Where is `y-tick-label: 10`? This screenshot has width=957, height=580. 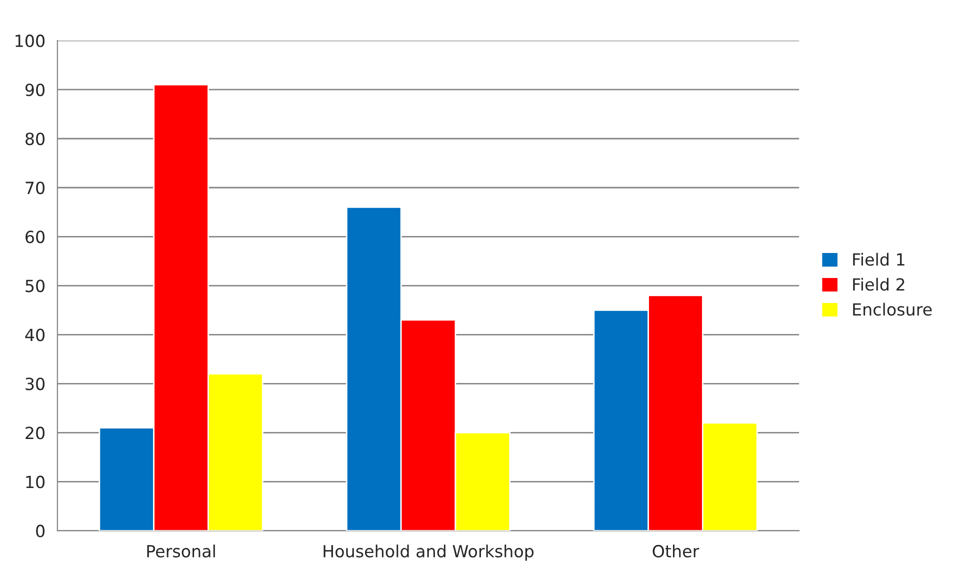
y-tick-label: 10 is located at coordinates (35, 482).